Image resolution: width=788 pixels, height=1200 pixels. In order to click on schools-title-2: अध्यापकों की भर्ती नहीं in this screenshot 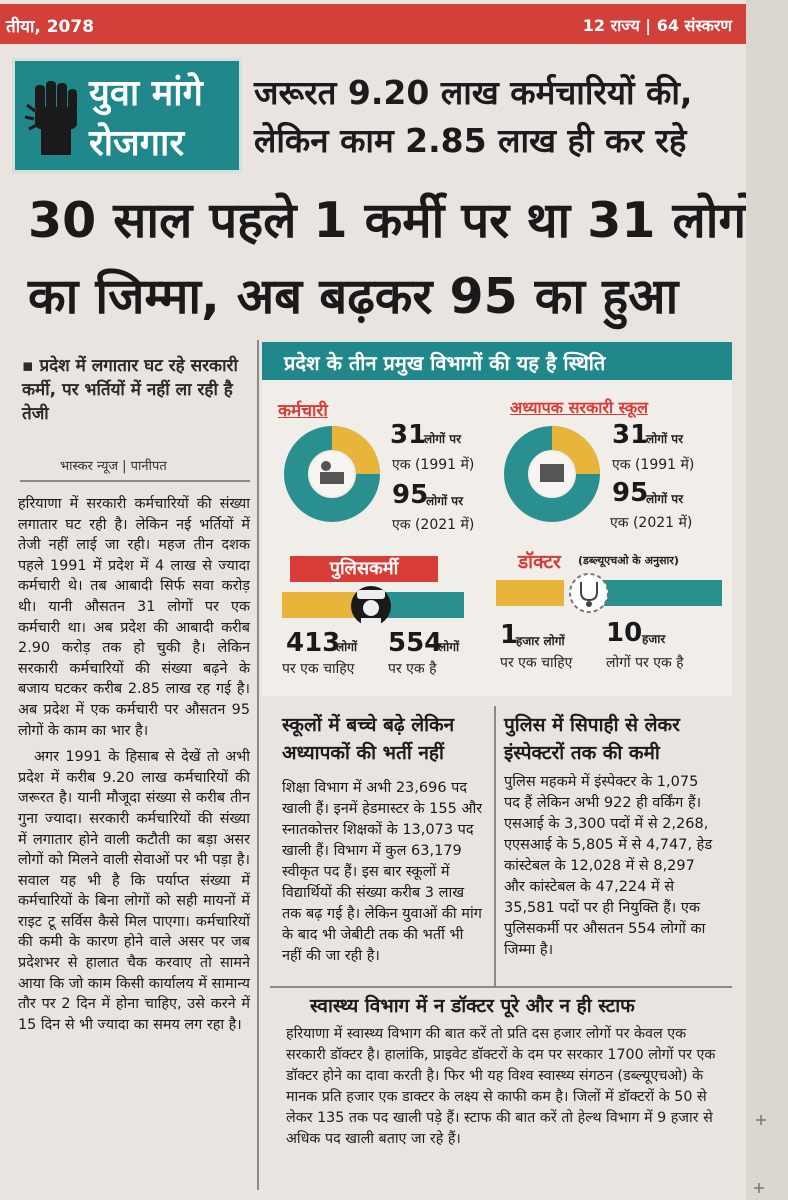, I will do `click(363, 753)`.